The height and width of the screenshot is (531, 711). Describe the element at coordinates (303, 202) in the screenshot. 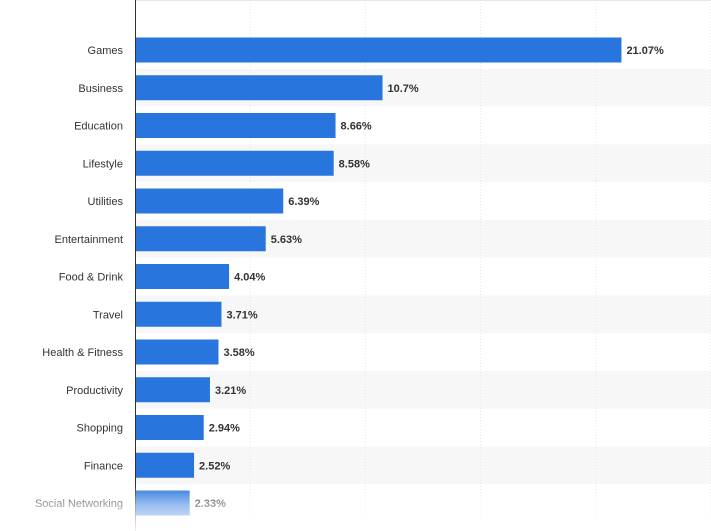

I see `value-label: 6.39%` at that location.